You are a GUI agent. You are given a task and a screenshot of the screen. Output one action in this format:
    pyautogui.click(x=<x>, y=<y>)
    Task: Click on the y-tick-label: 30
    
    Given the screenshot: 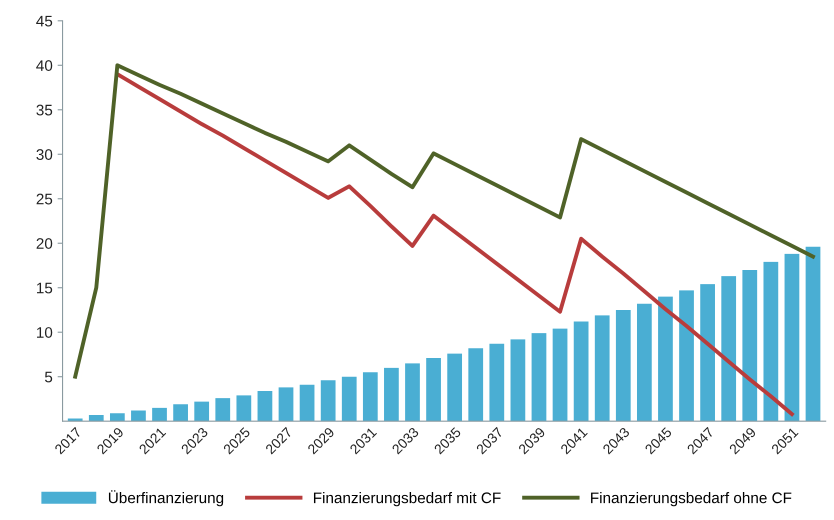 What is the action you would take?
    pyautogui.click(x=44, y=154)
    